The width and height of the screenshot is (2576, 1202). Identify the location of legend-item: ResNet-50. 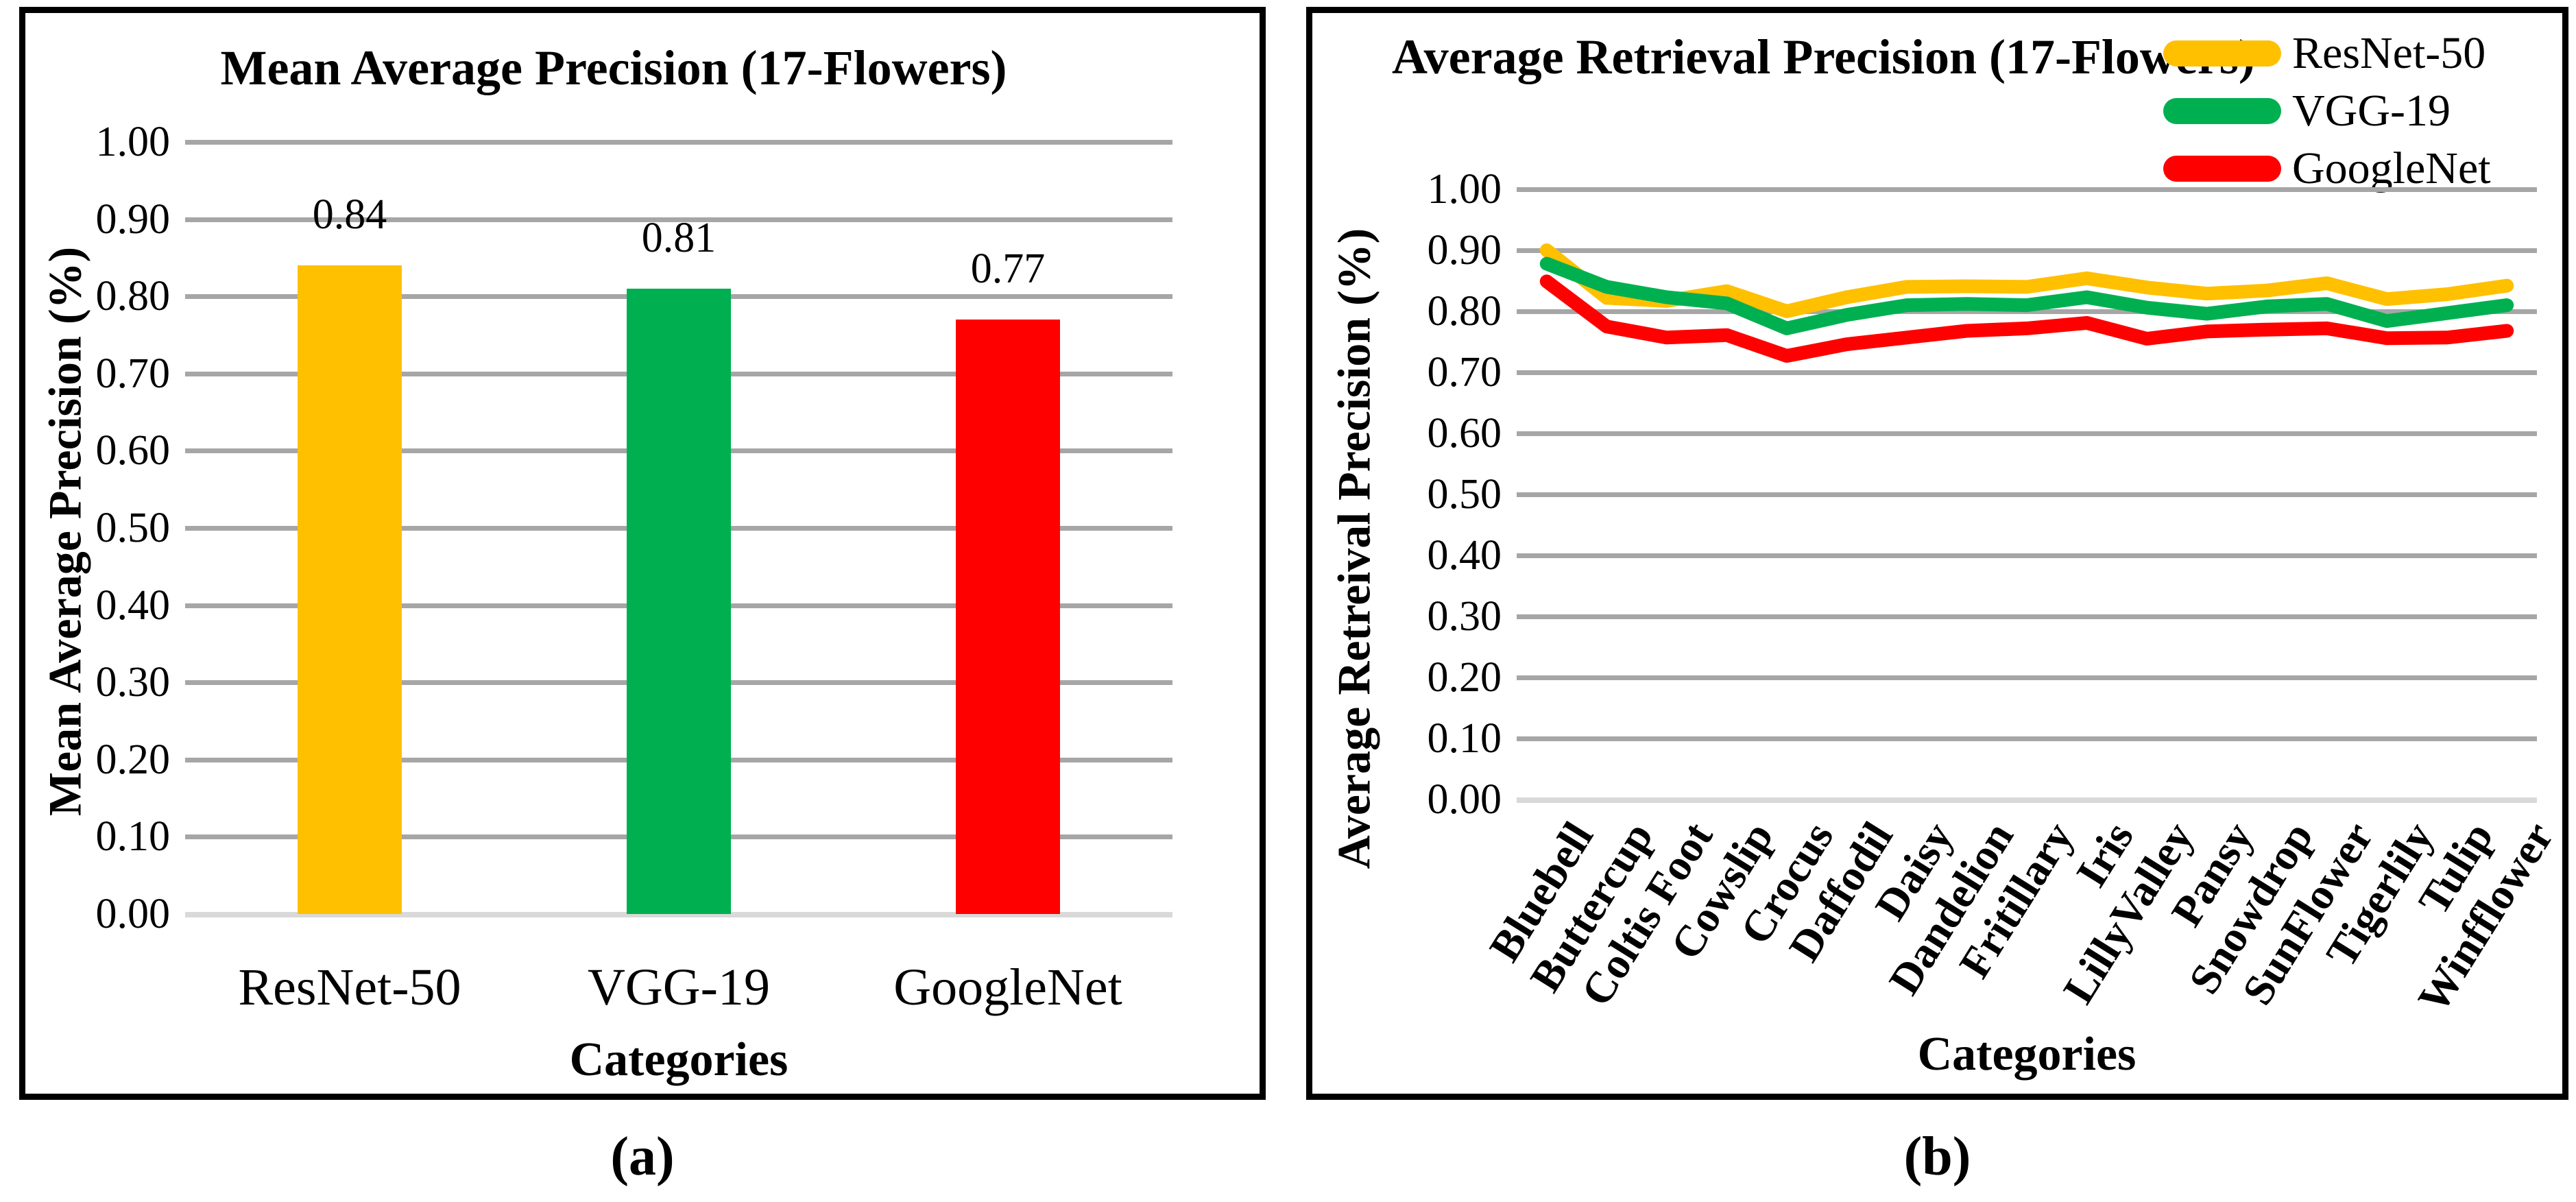
(2327, 53).